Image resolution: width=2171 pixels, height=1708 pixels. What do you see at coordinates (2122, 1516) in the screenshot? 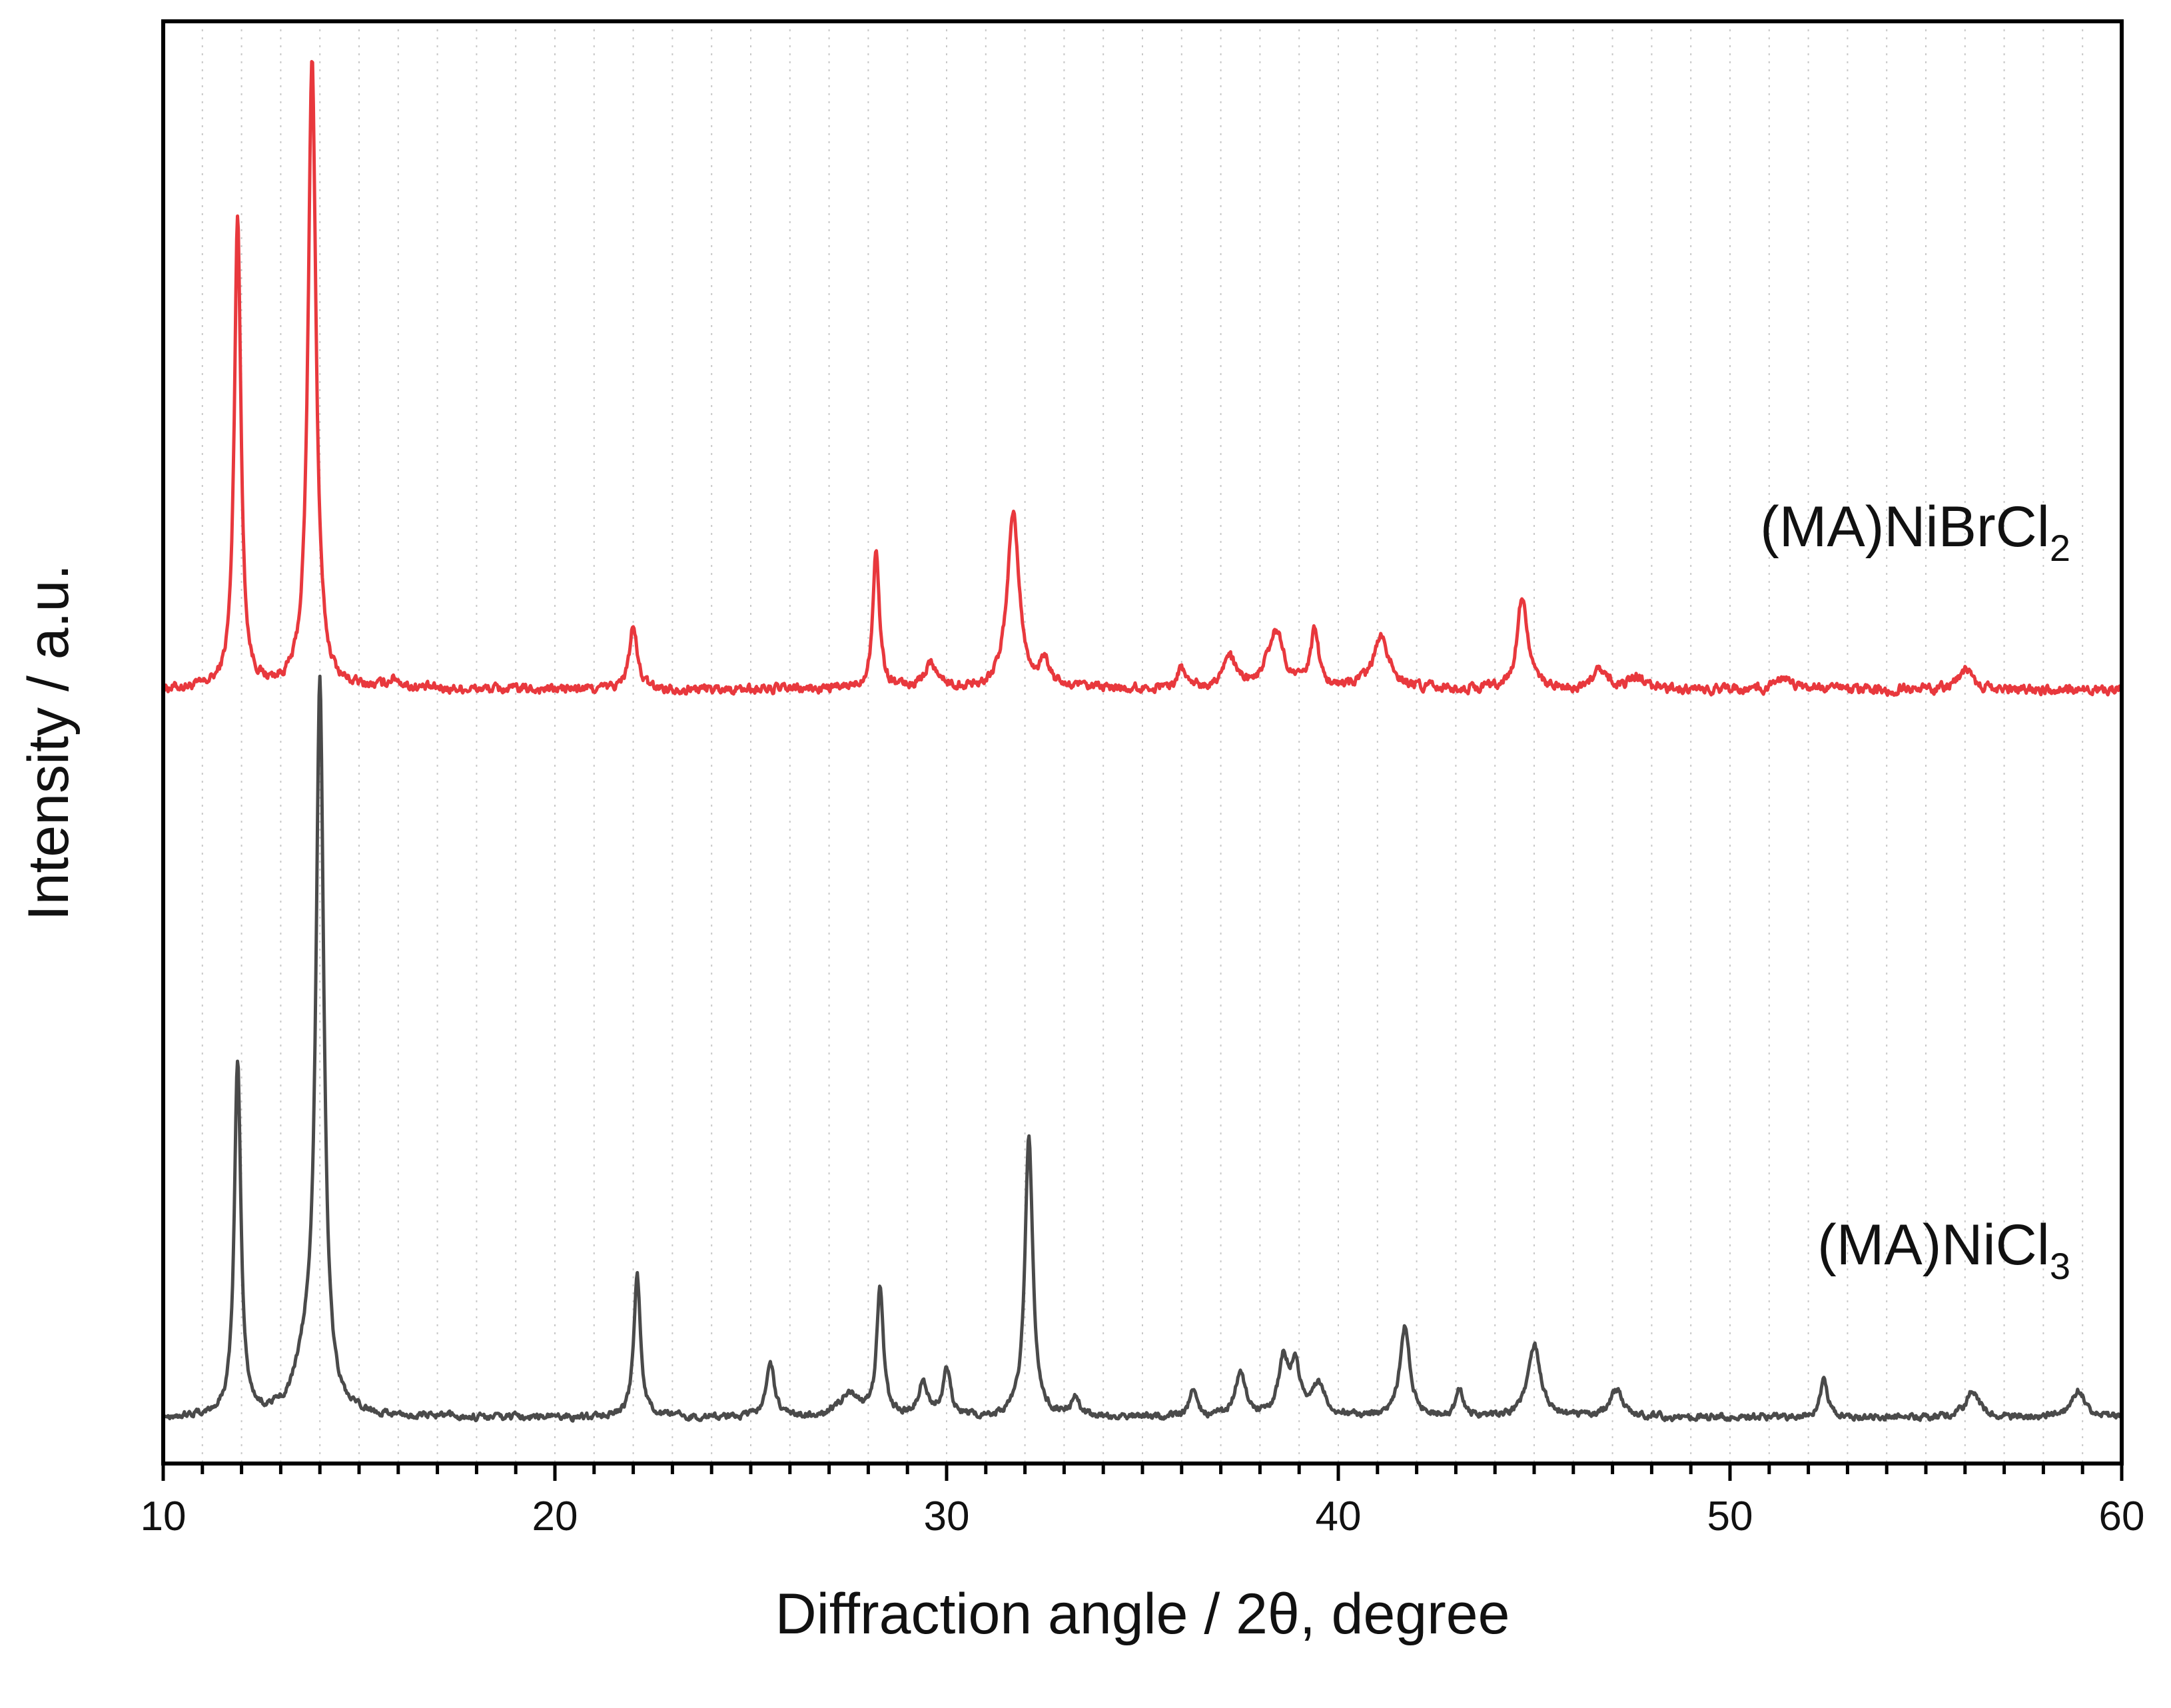
I see `x-tick-label: 60` at bounding box center [2122, 1516].